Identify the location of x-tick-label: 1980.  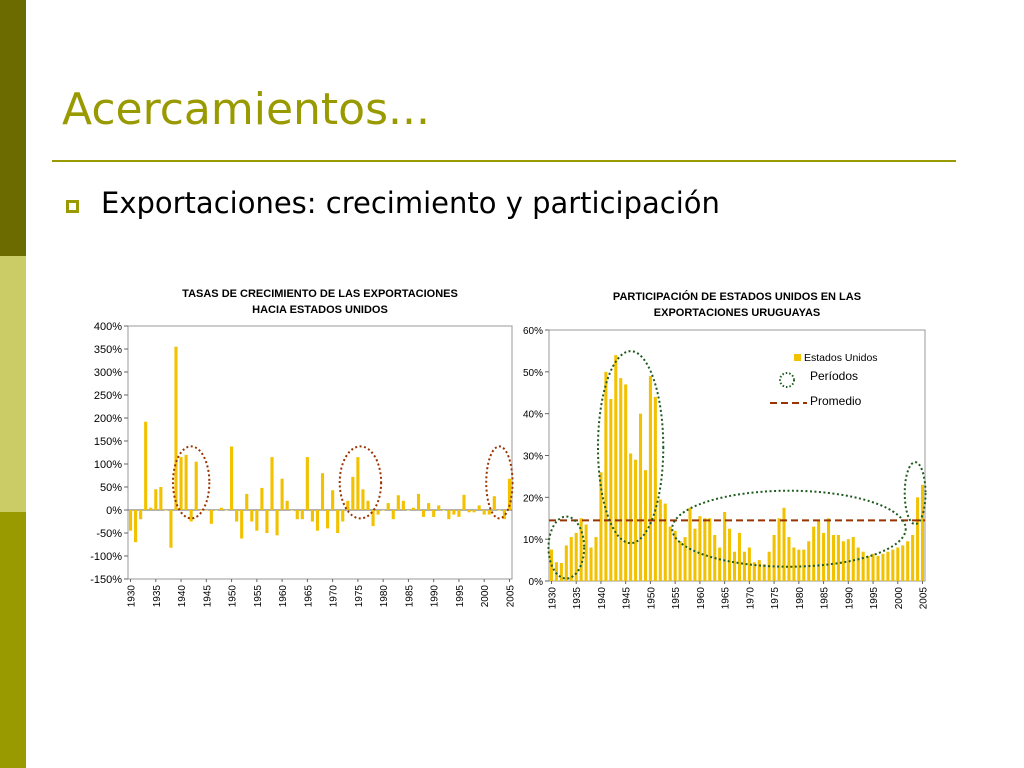
(384, 596).